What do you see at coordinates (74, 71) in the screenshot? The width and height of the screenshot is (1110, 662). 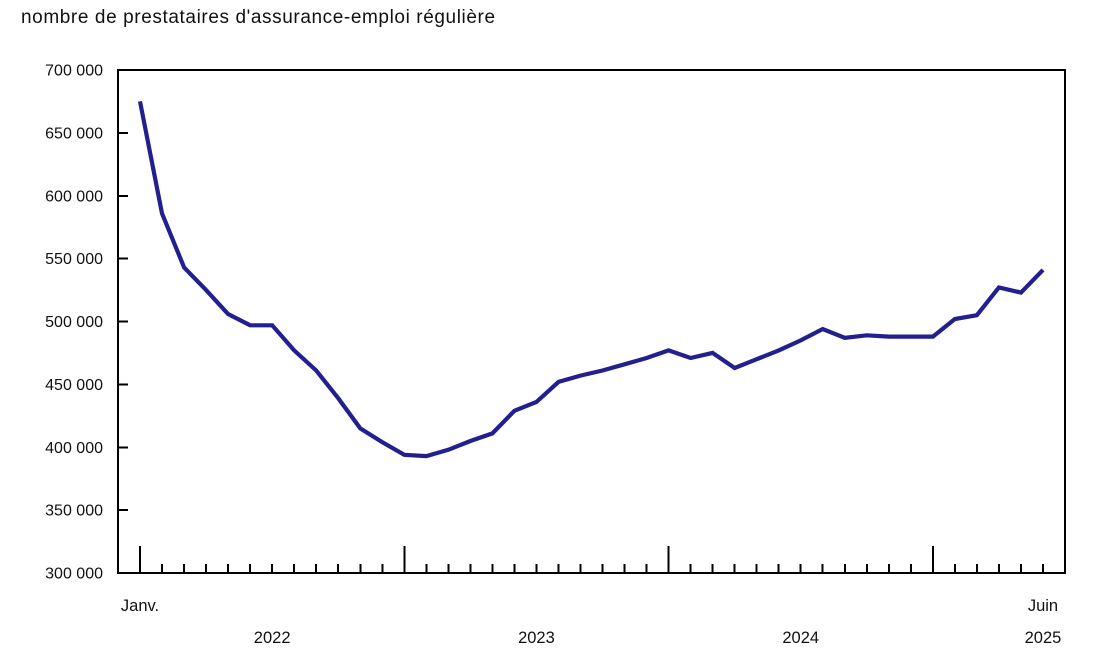 I see `y-axis-tick-label: 700 000` at bounding box center [74, 71].